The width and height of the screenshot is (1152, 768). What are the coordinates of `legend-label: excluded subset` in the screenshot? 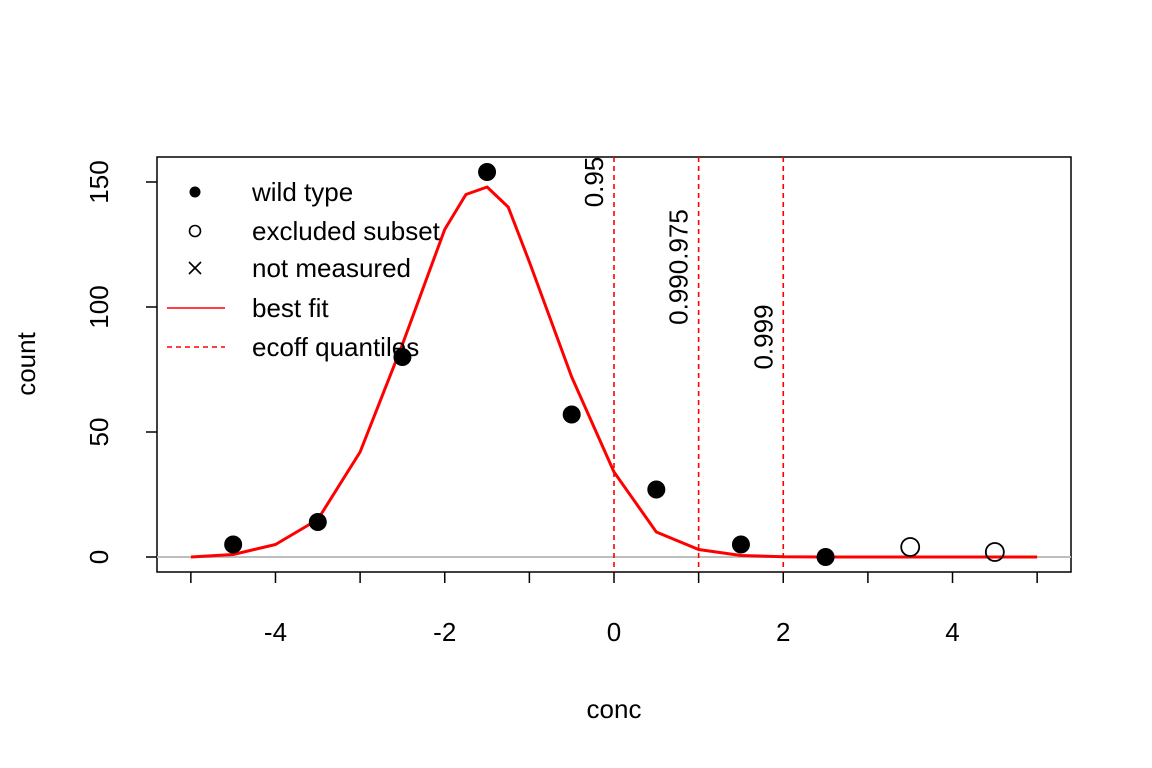 It's located at (346, 231).